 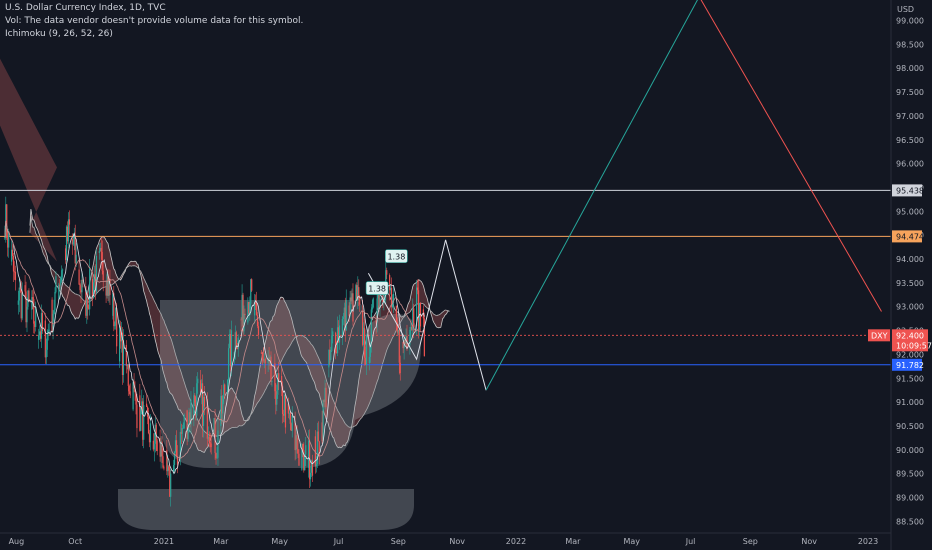 What do you see at coordinates (910, 283) in the screenshot?
I see `price-tick: 93.500` at bounding box center [910, 283].